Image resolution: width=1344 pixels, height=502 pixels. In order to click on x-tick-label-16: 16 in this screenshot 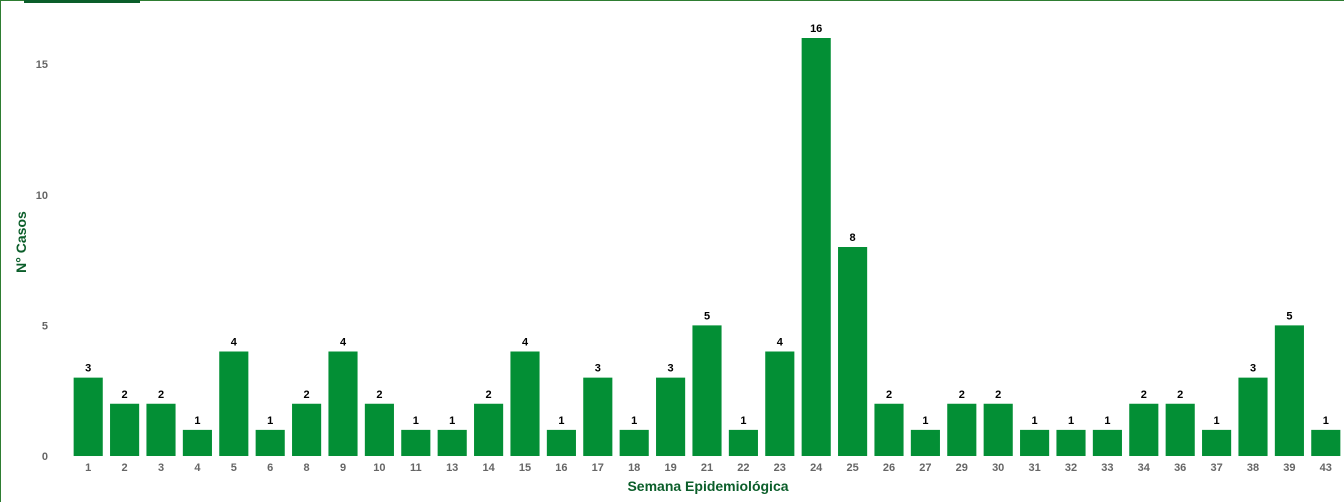, I will do `click(561, 468)`.